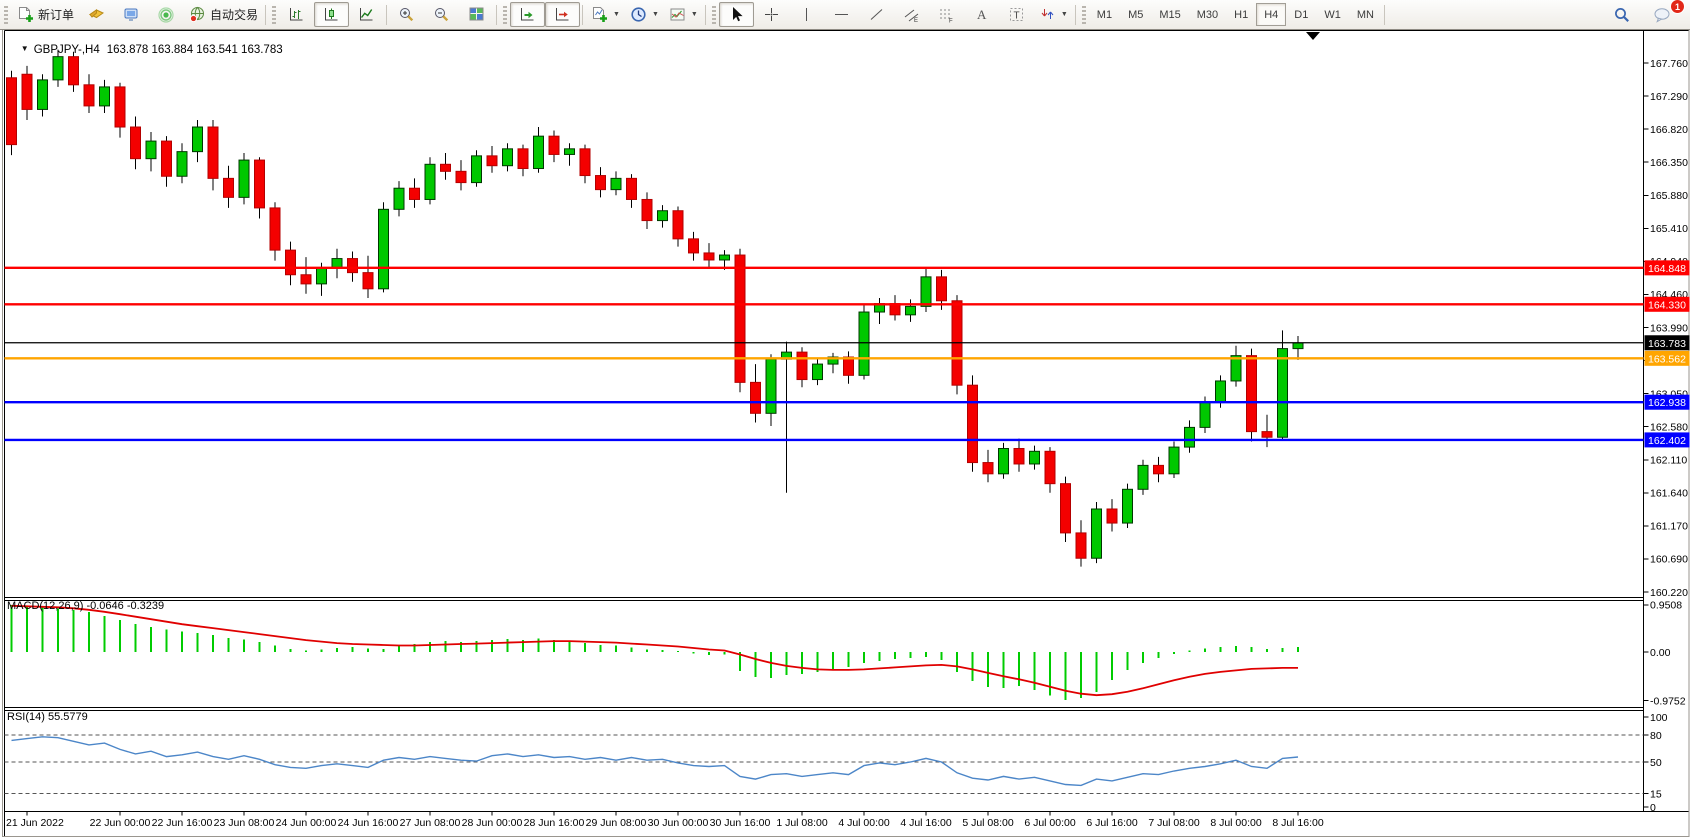  I want to click on svg-text: -0.9752, so click(1668, 701).